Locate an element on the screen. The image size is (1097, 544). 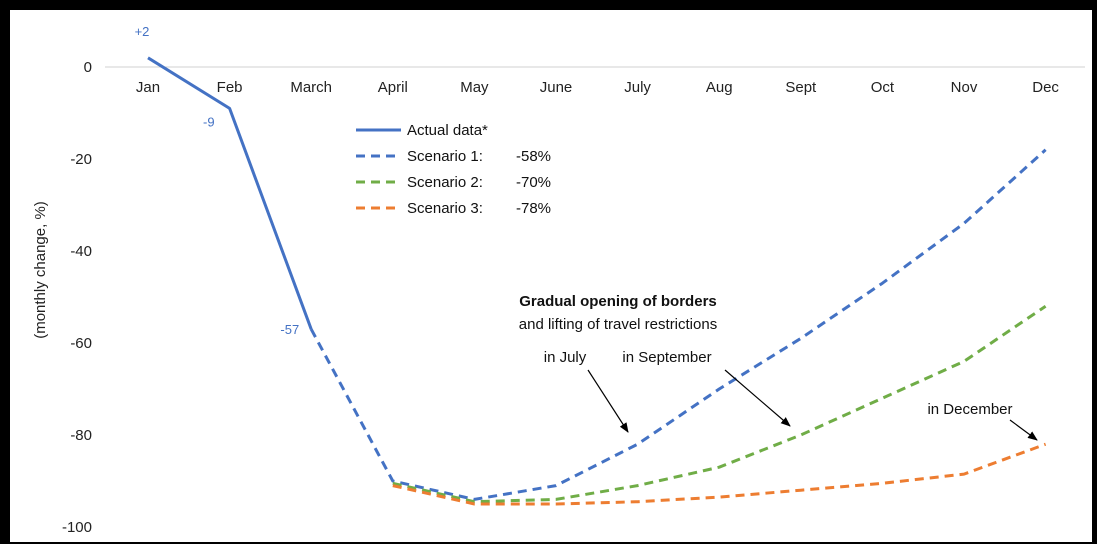
x-tick-label: Oct is located at coordinates (883, 87).